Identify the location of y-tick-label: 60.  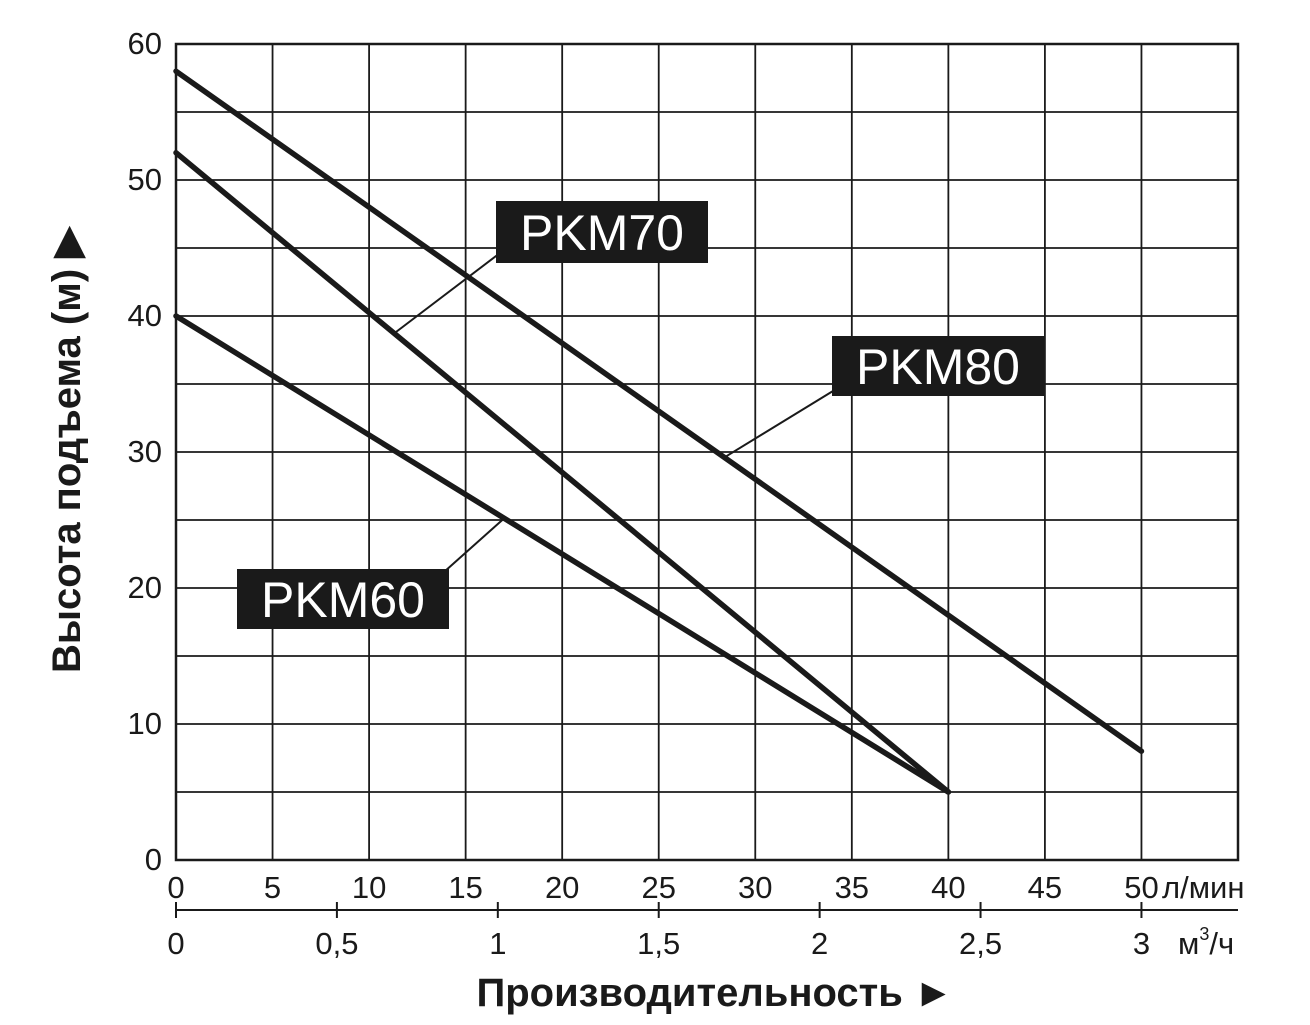
(145, 43).